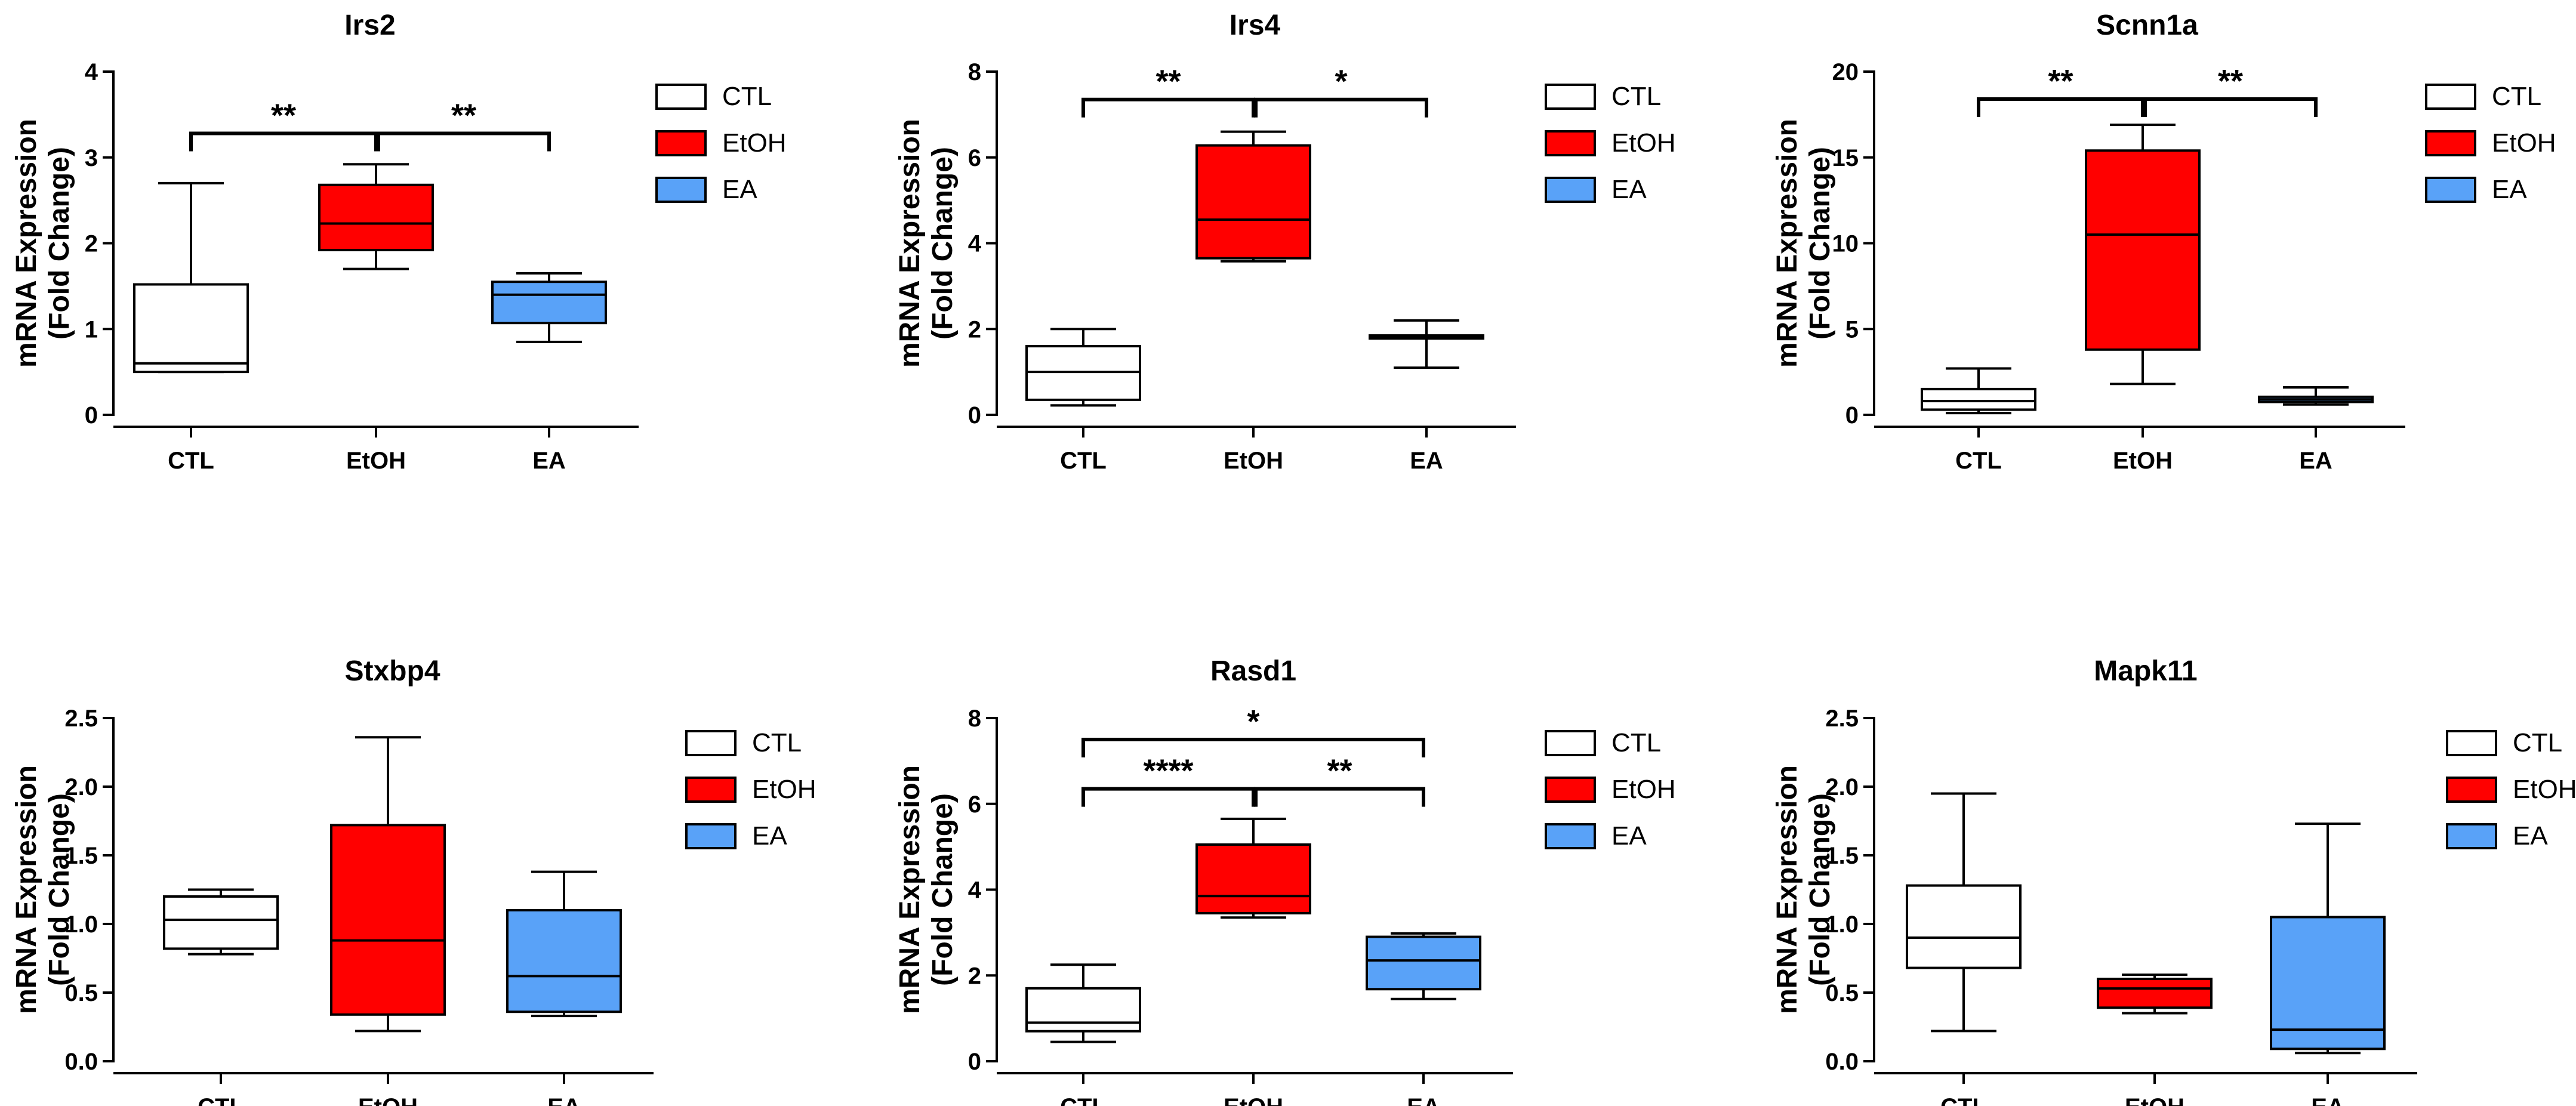  What do you see at coordinates (91, 158) in the screenshot?
I see `y-tick-label: 3` at bounding box center [91, 158].